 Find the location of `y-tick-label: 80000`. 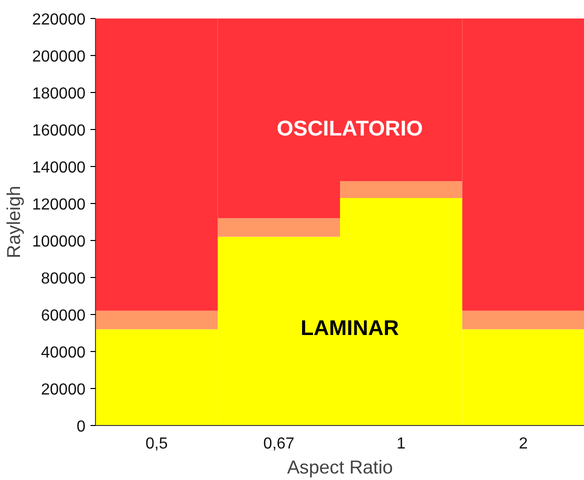

y-tick-label: 80000 is located at coordinates (63, 279).